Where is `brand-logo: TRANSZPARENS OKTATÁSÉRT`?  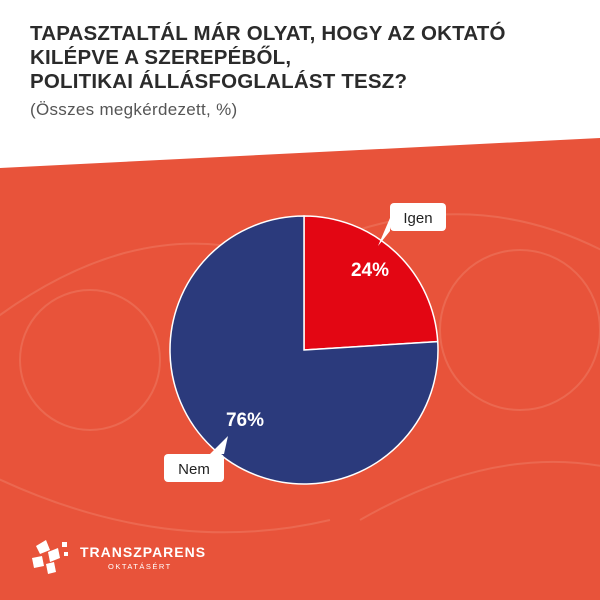
brand-logo: TRANSZPARENS OKTATÁSÉRT is located at coordinates (128, 556).